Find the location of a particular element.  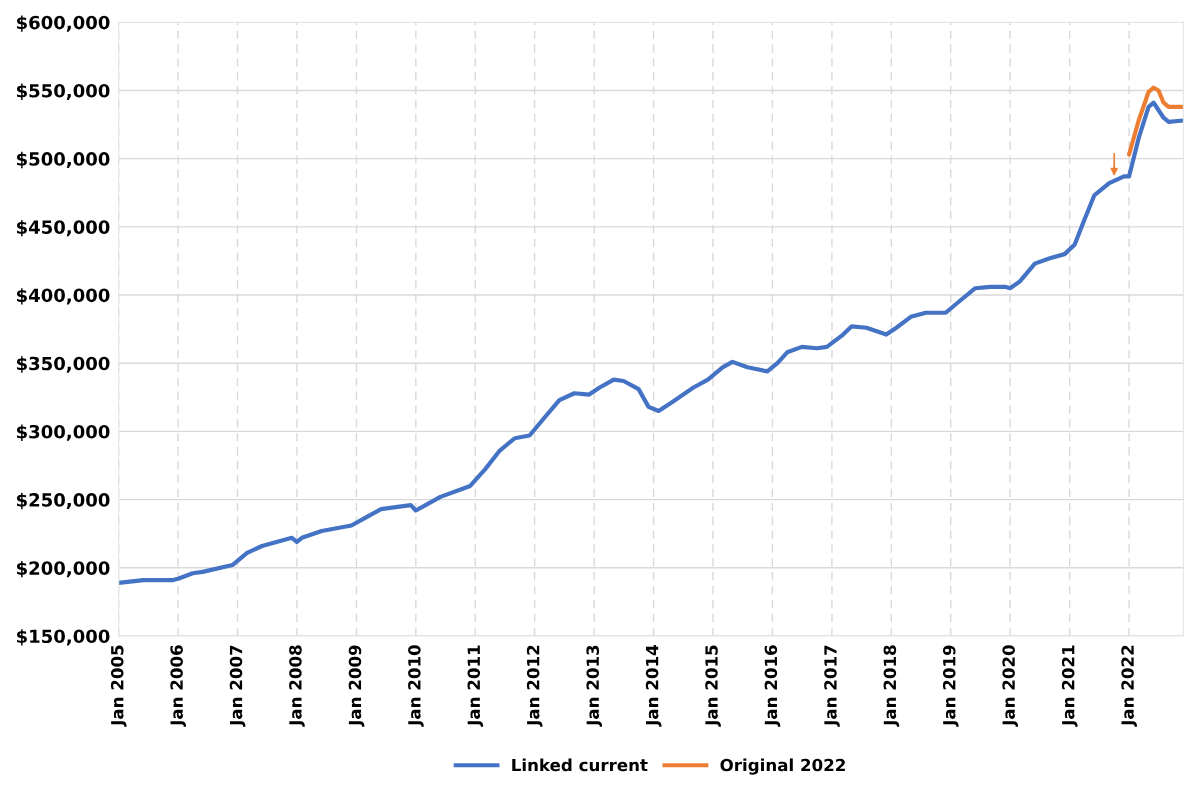

x-tick-label: Jan 2013 is located at coordinates (594, 686).